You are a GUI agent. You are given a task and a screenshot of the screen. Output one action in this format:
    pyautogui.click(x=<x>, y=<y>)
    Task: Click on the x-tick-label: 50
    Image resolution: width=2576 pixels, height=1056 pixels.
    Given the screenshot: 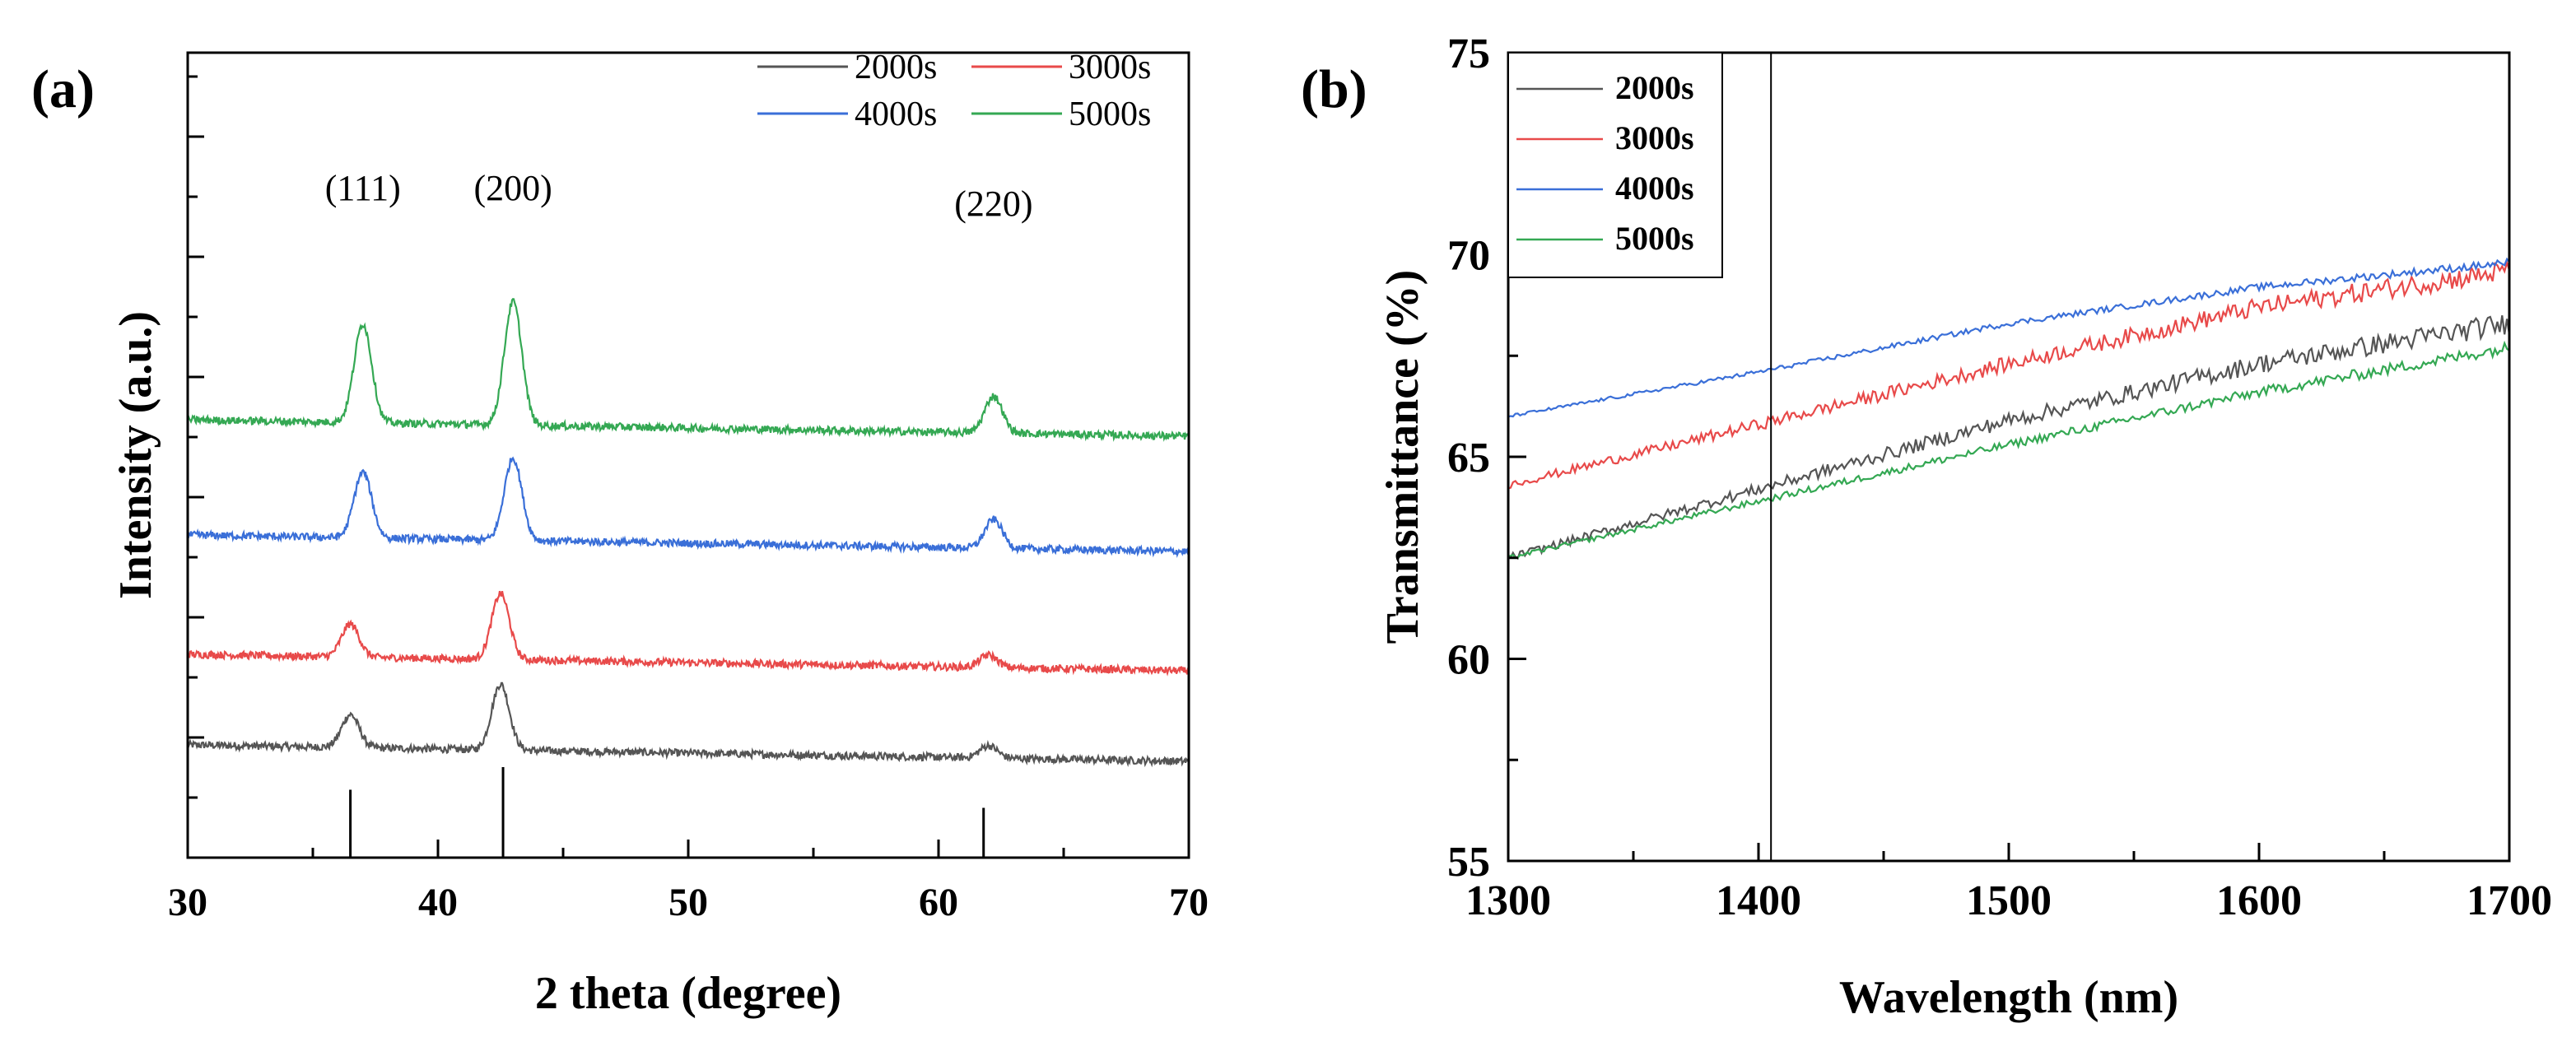 What is the action you would take?
    pyautogui.click(x=688, y=902)
    